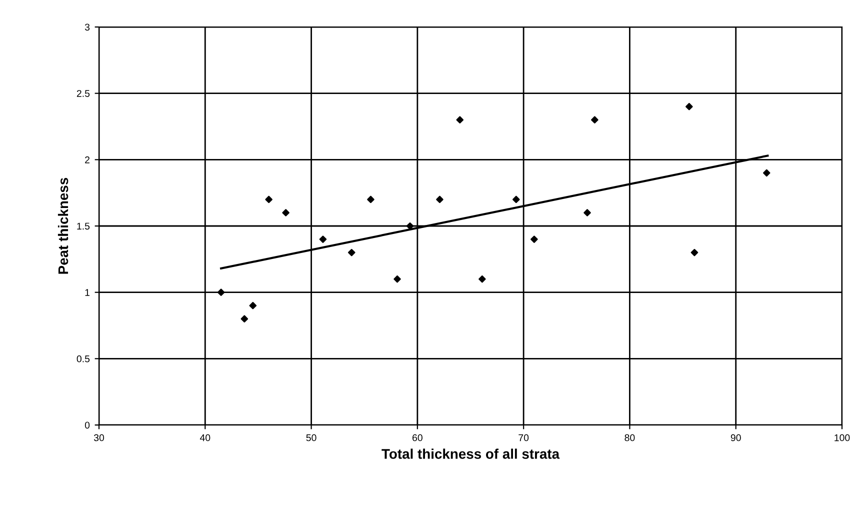 Image resolution: width=857 pixels, height=532 pixels. I want to click on y-axis-title: Peat thickness, so click(63, 226).